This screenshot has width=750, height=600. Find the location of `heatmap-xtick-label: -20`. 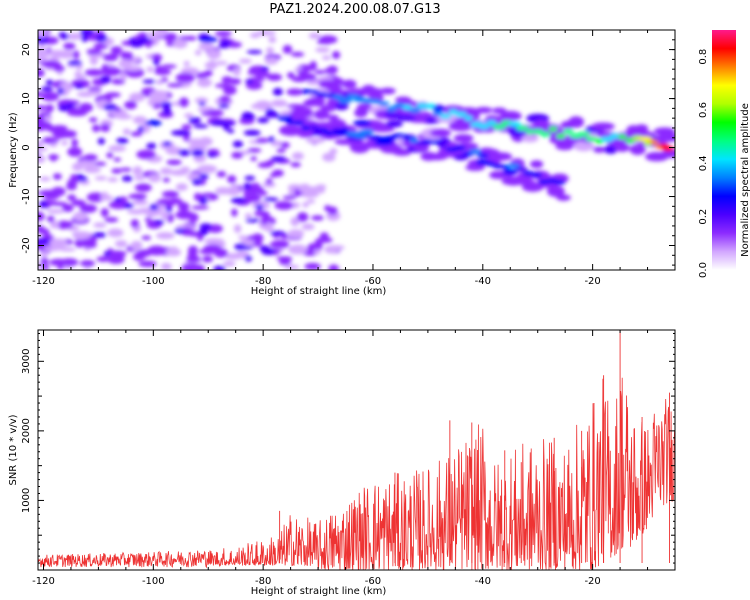

heatmap-xtick-label: -20 is located at coordinates (592, 281).